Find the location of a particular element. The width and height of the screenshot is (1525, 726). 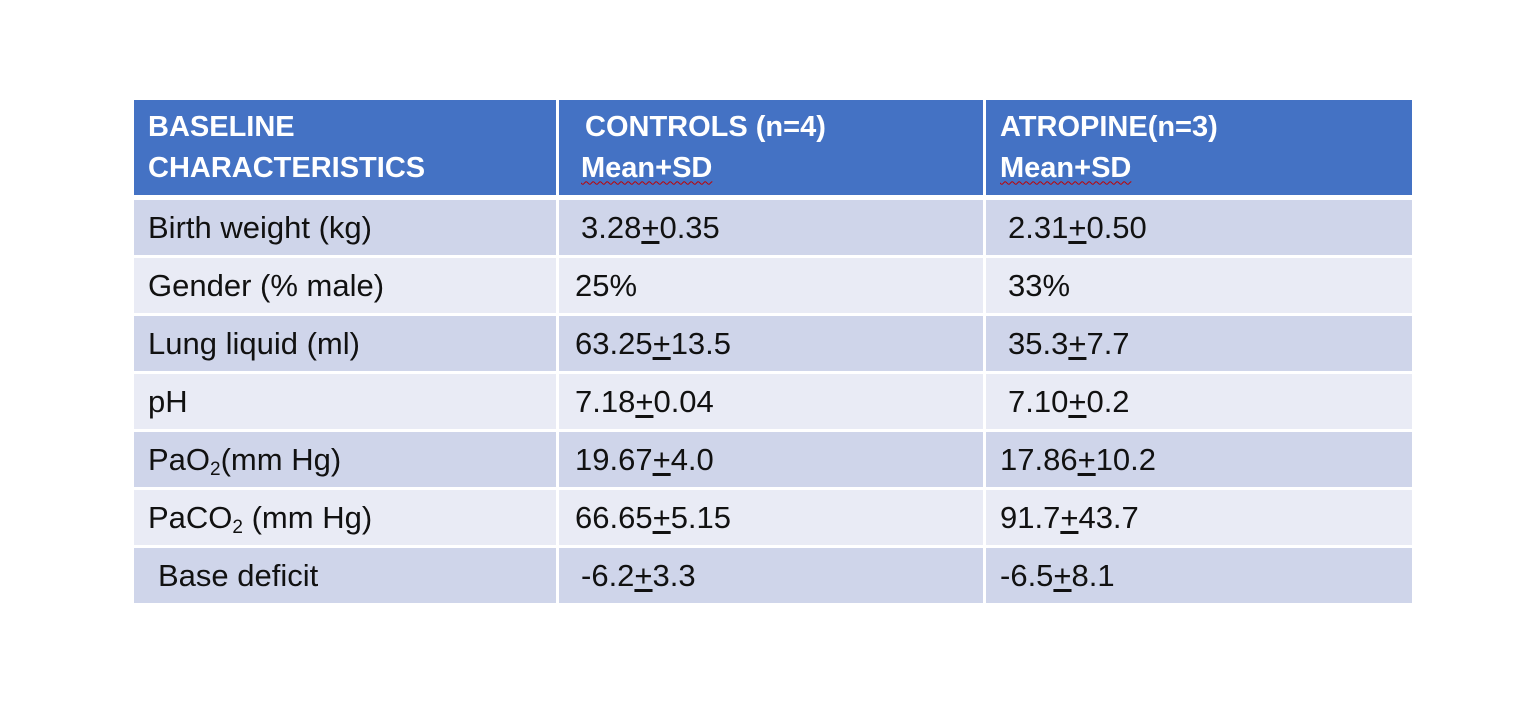

row-label: PaCO2 (mm Hg) is located at coordinates (346, 519).